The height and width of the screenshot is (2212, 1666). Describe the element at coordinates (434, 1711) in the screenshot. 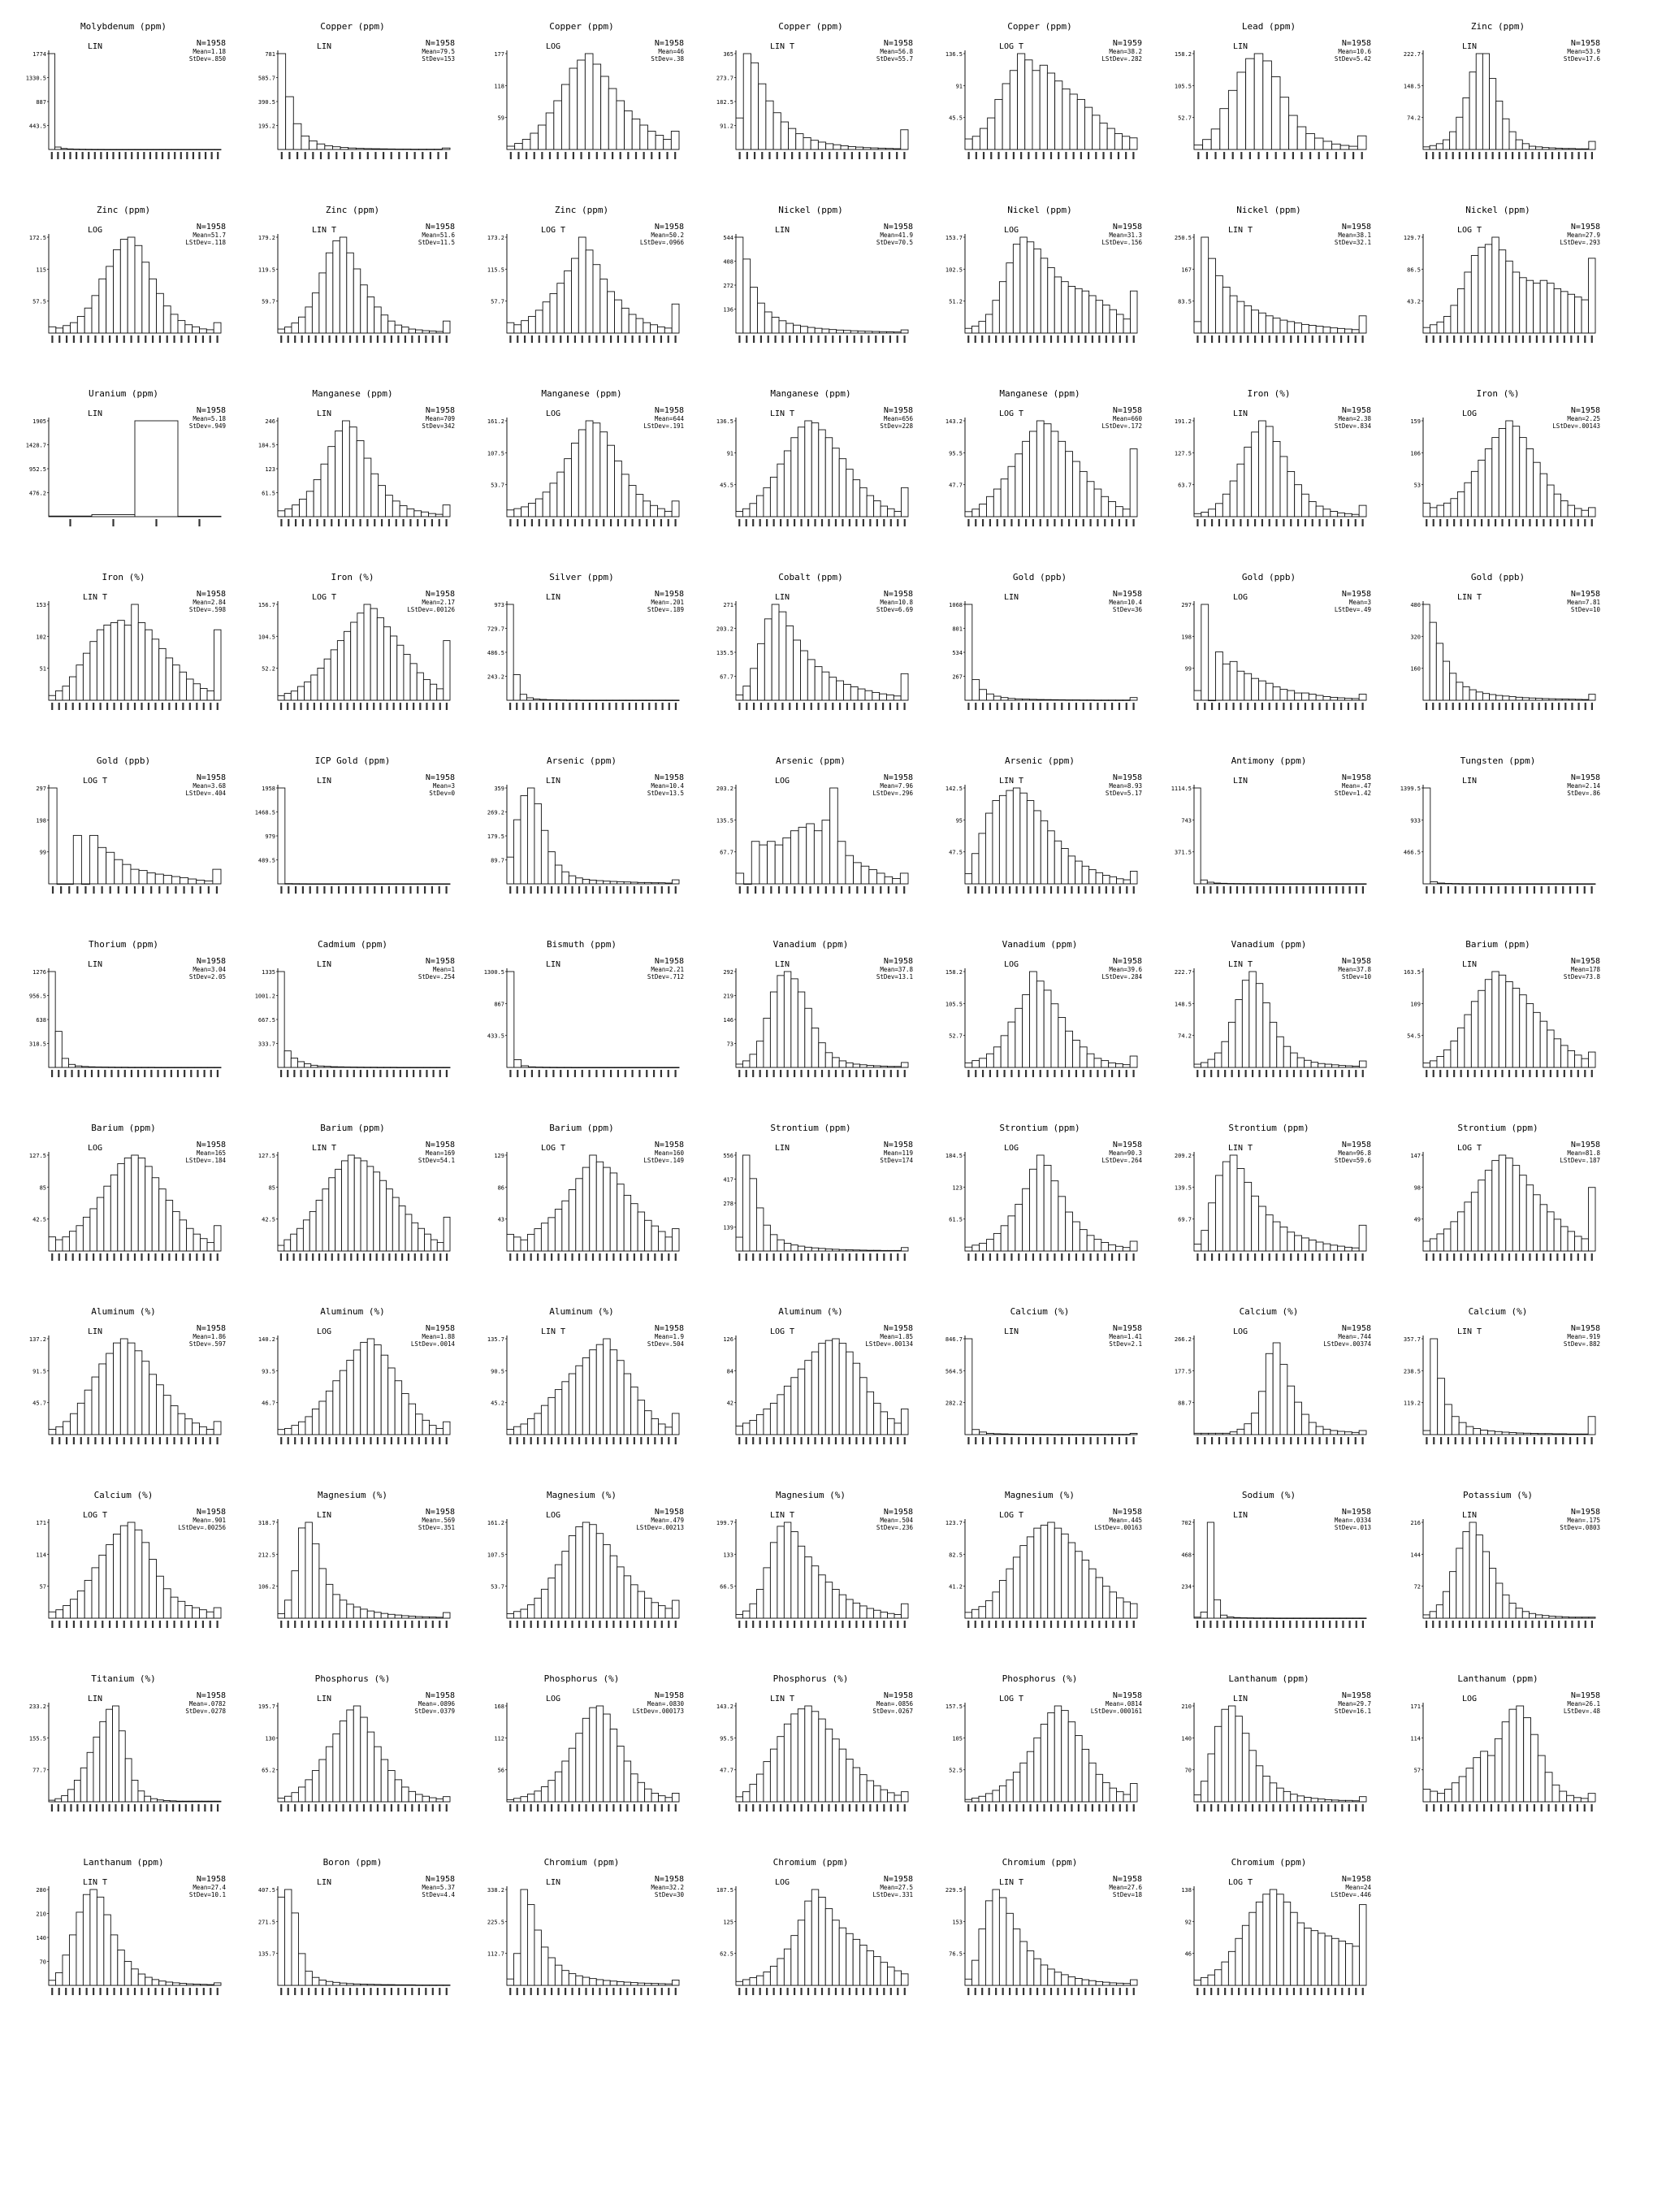

I see `stdev-label: StDev=.0379` at that location.